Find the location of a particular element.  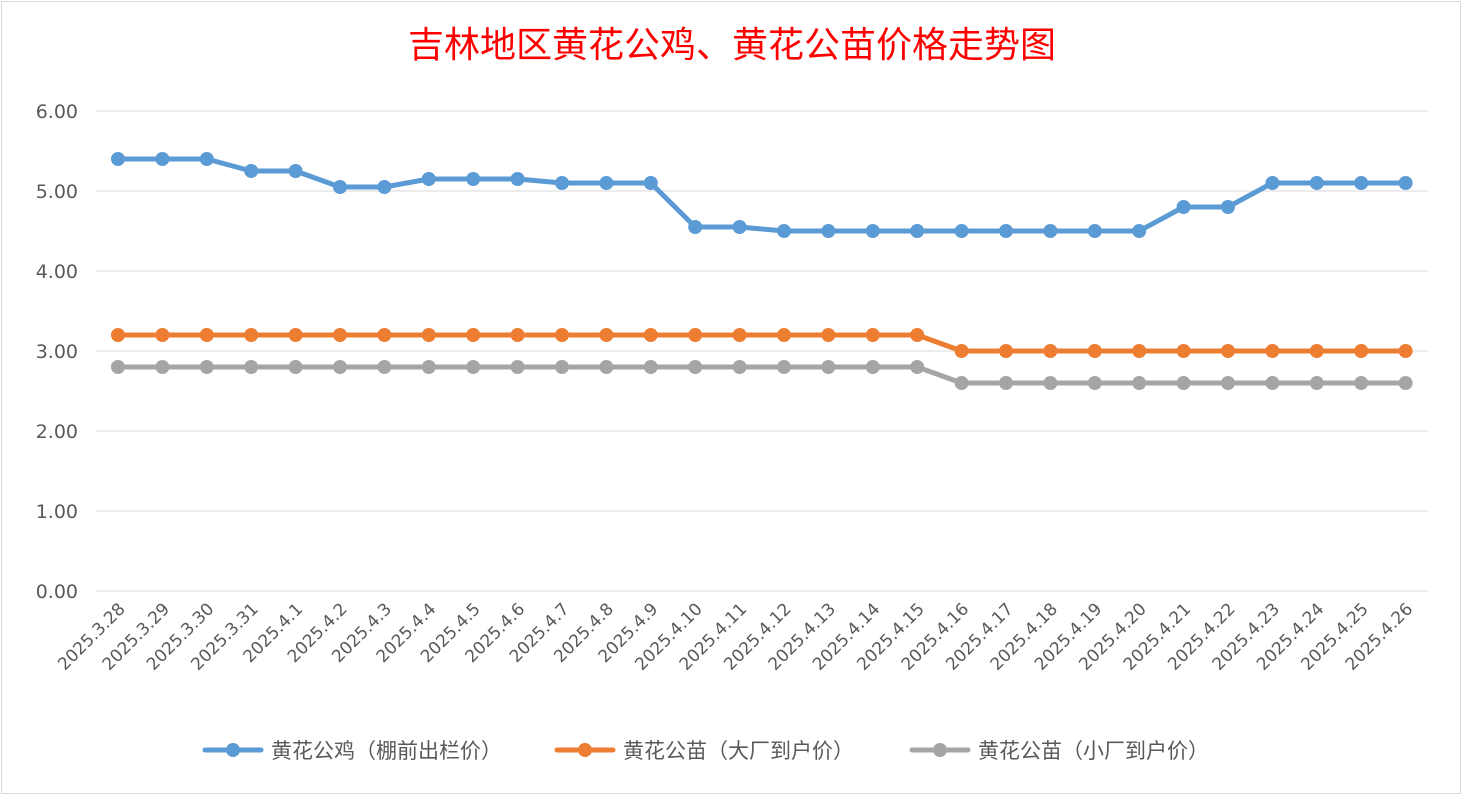

legend-item-1: 黄花公鸡（棚前出栏价） is located at coordinates (352, 751).